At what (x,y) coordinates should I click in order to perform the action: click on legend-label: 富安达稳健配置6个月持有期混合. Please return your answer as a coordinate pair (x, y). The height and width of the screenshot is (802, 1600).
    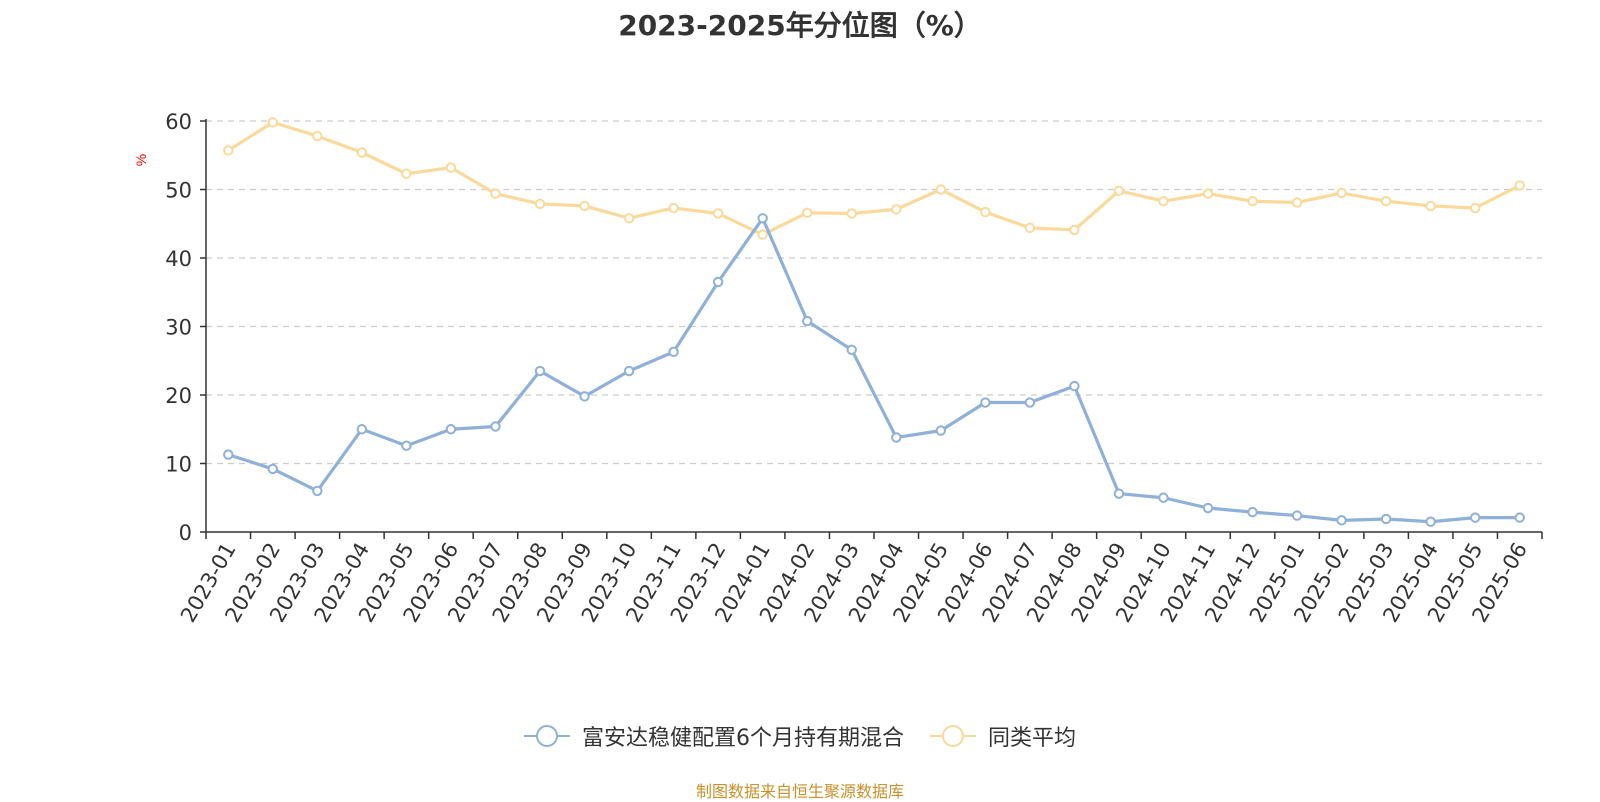
    Looking at the image, I should click on (742, 738).